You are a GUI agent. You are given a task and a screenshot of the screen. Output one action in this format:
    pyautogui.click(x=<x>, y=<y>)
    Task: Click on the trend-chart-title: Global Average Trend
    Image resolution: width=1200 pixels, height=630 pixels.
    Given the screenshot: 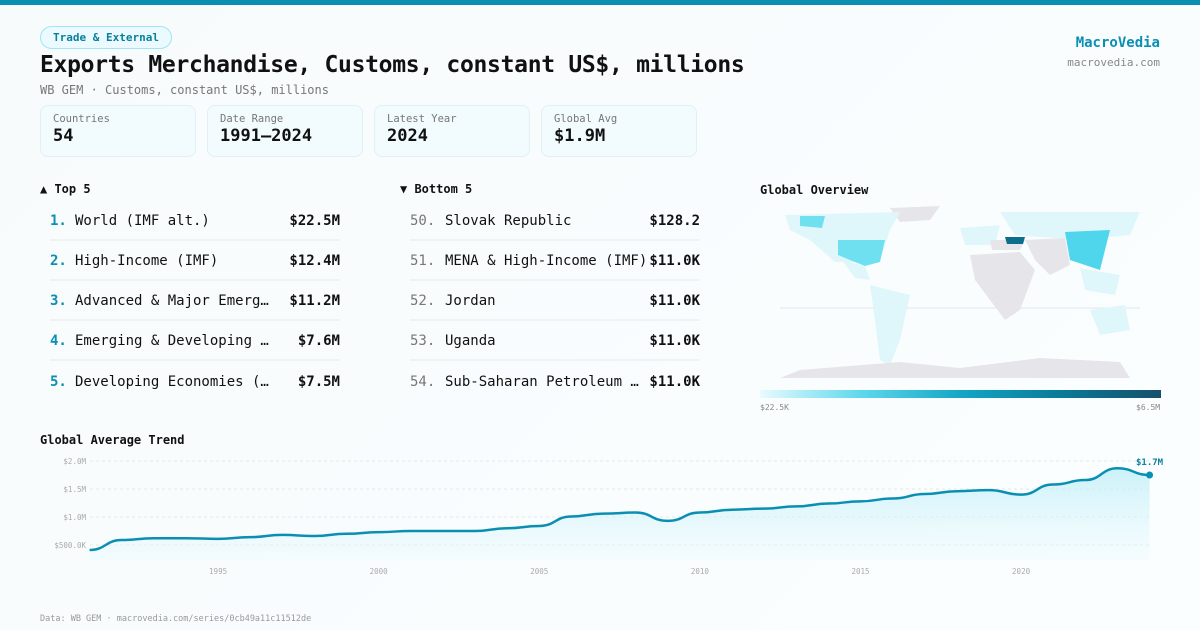 What is the action you would take?
    pyautogui.click(x=112, y=440)
    